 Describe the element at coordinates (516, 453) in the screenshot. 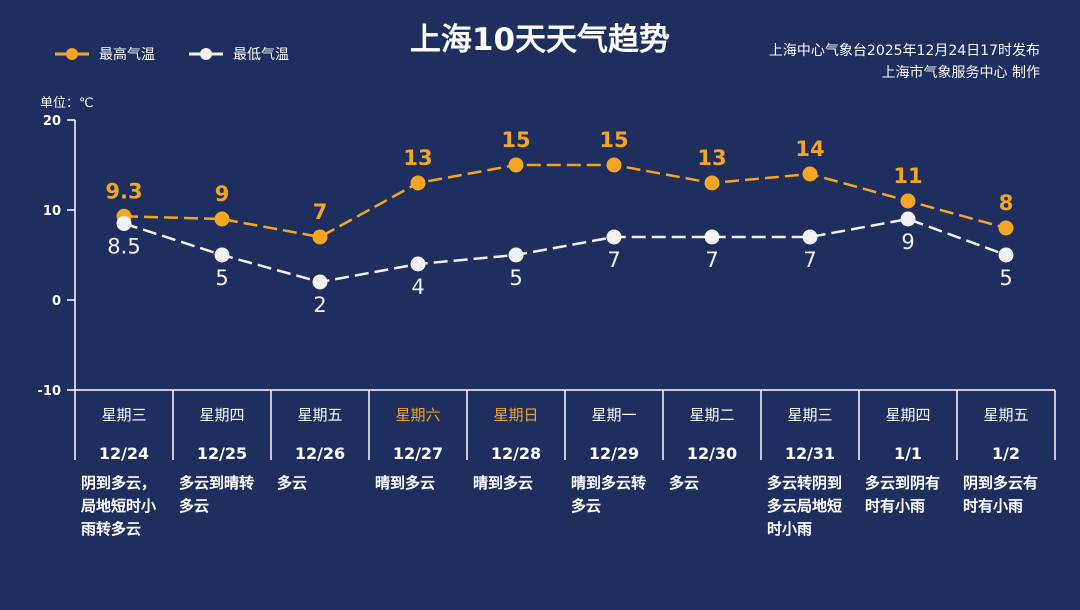

I see `date-label: 12/28` at that location.